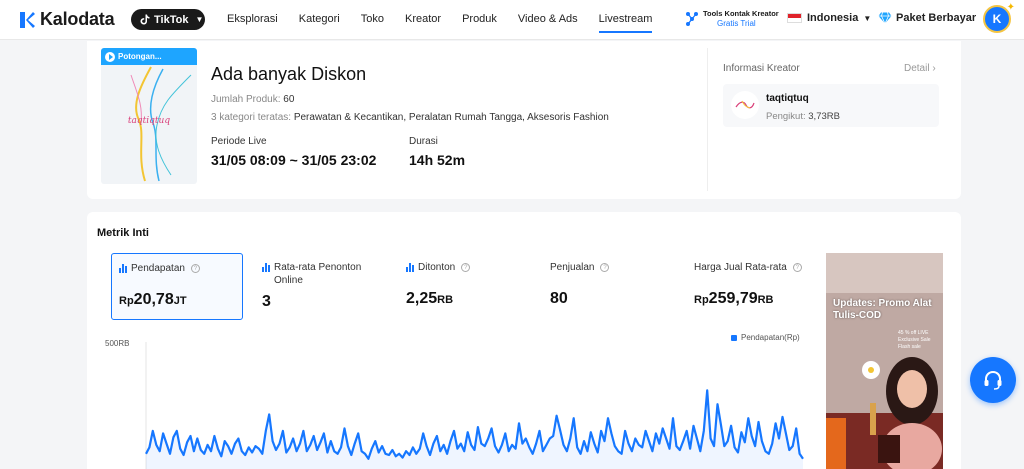  Describe the element at coordinates (882, 309) in the screenshot. I see `promo-overlay: Updates: Promo Alat Tulis-COD` at that location.